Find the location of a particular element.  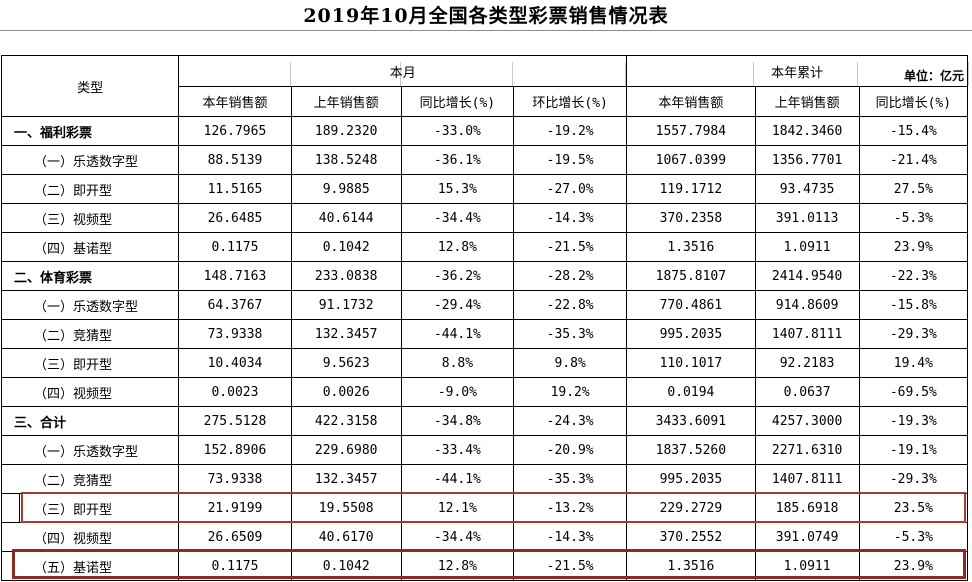

cell-value: -44.1% is located at coordinates (457, 479).